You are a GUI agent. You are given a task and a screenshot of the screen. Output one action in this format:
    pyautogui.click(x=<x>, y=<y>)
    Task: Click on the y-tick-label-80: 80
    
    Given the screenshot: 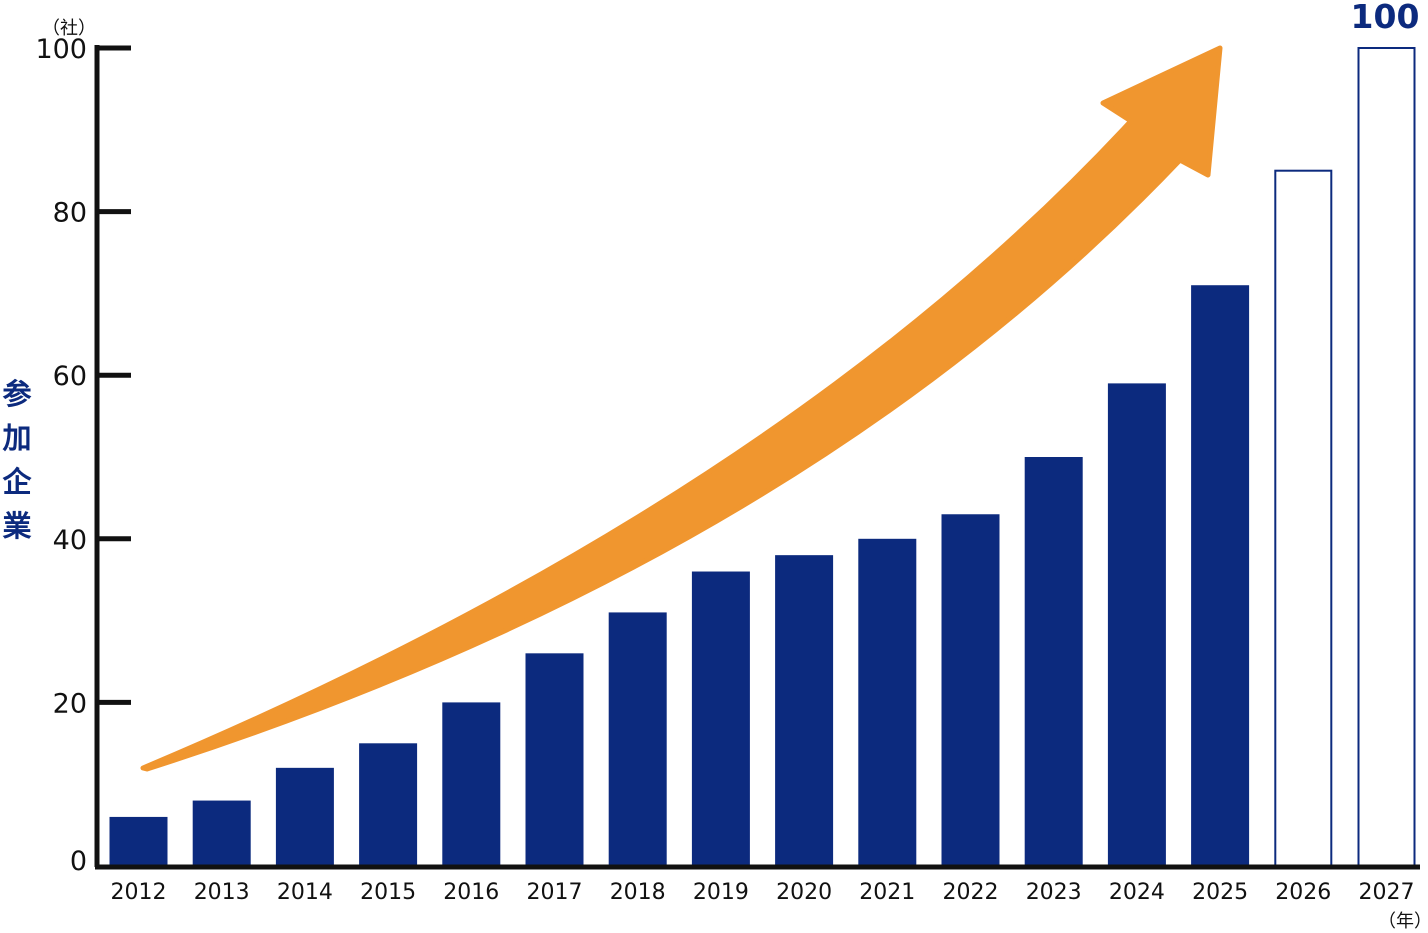 What is the action you would take?
    pyautogui.click(x=70, y=213)
    